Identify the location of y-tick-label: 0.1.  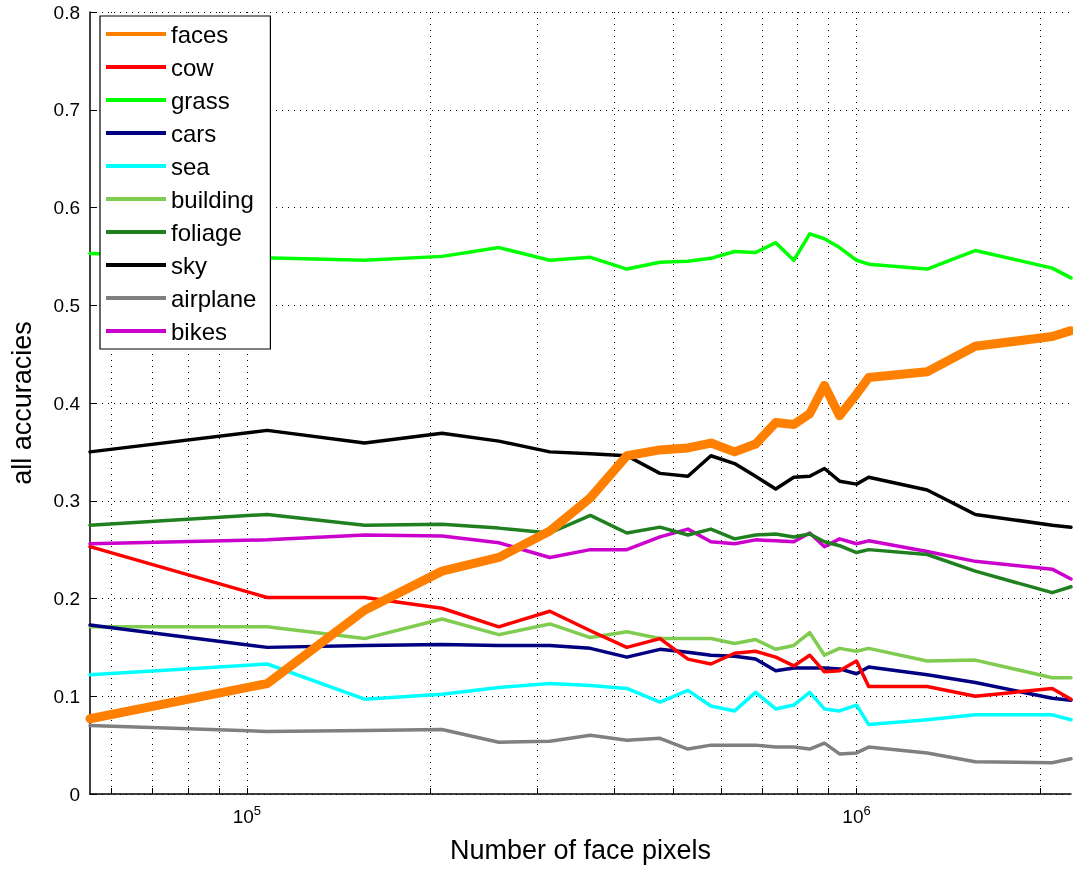
(66, 696).